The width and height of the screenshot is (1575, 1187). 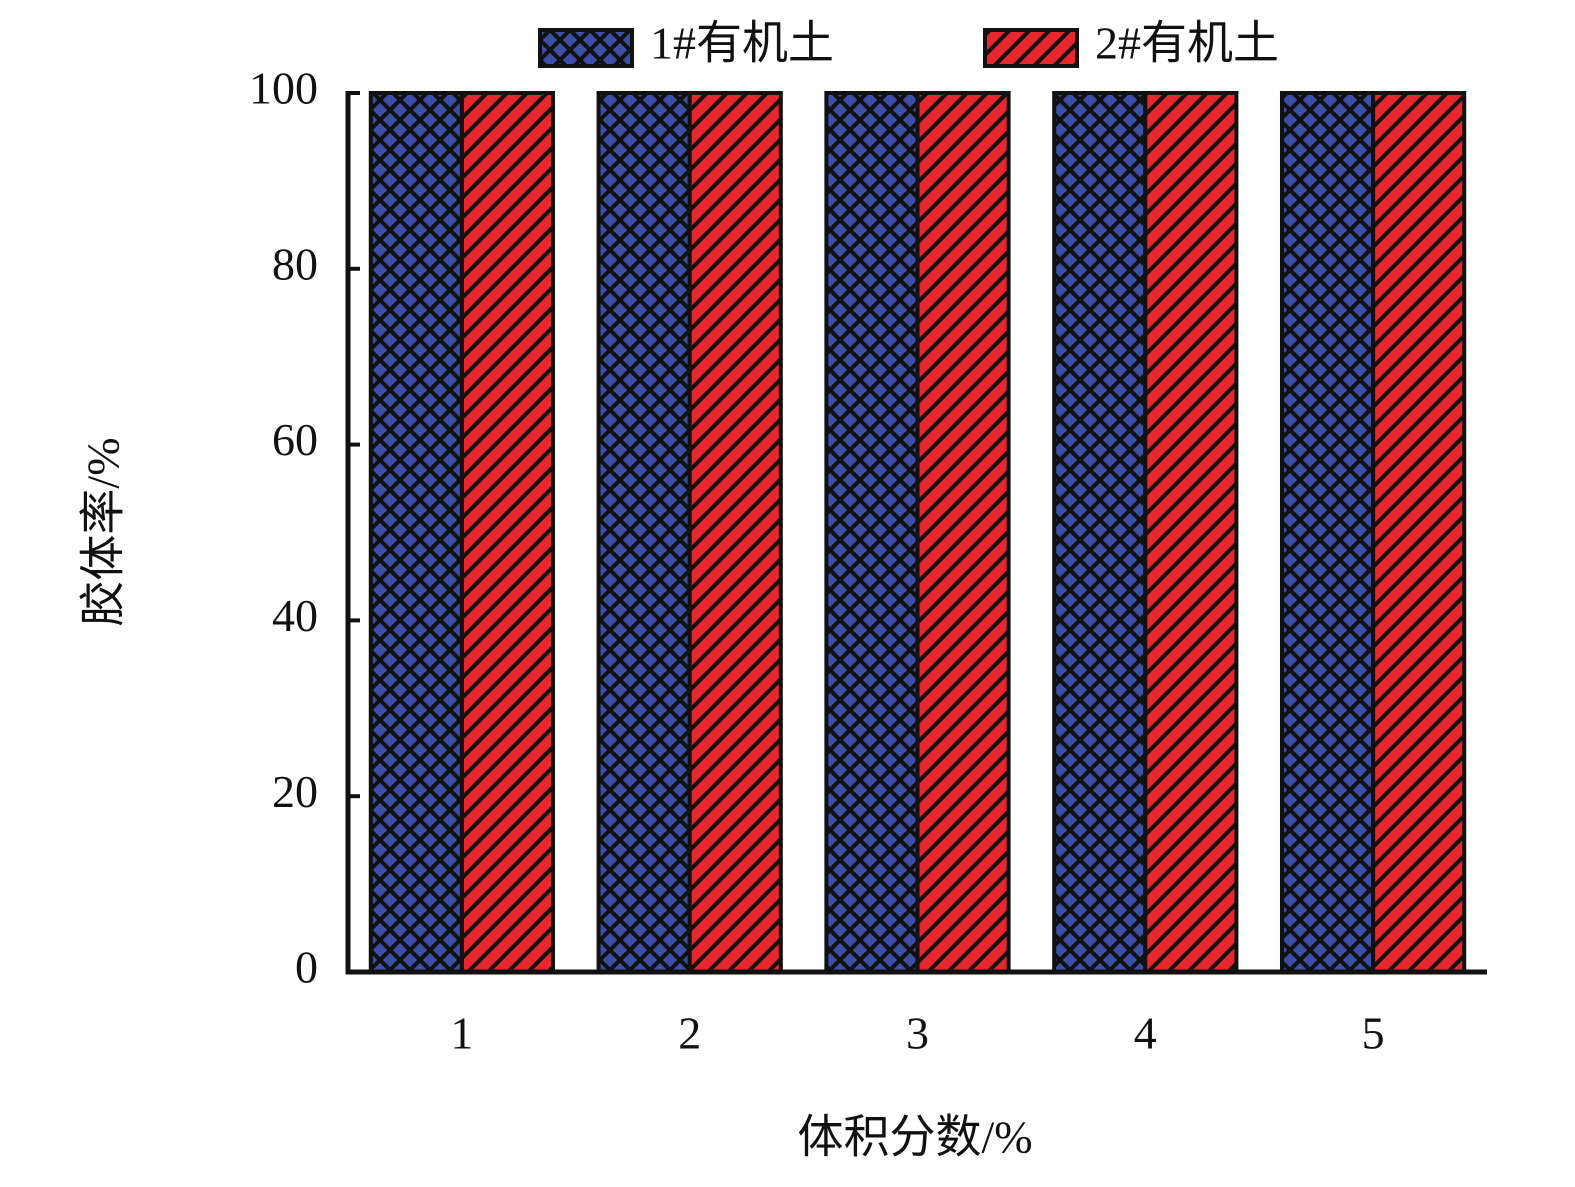 I want to click on y-tick-label: 40, so click(x=295, y=615).